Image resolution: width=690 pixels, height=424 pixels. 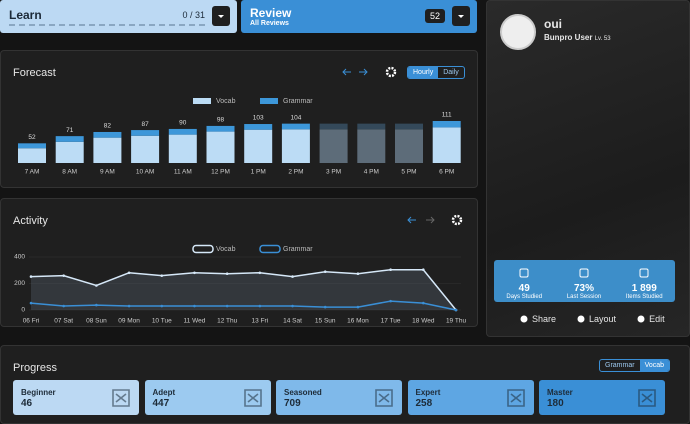 I want to click on x-tick-label: 13 Fri, so click(x=260, y=321).